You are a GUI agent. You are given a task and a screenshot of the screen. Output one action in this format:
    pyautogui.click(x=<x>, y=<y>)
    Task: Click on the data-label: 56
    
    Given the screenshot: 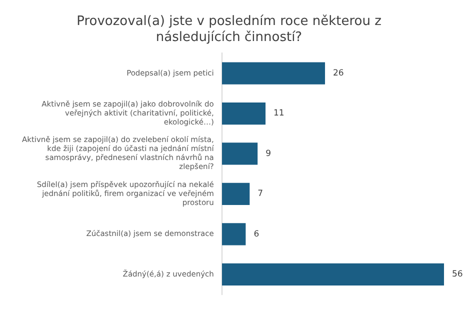 What is the action you would take?
    pyautogui.click(x=457, y=275)
    